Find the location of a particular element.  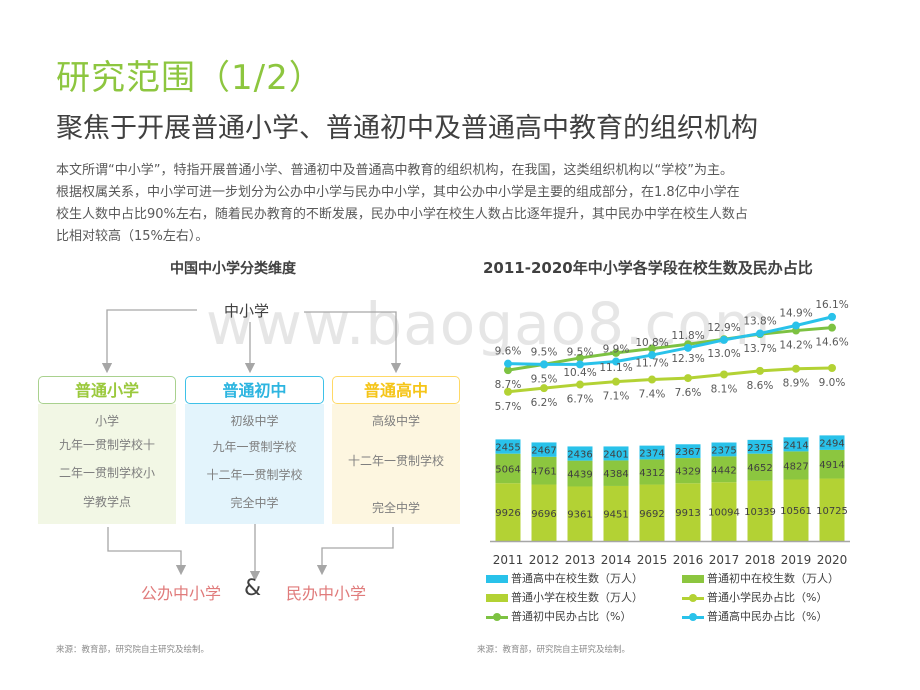

x-tick-label: 2019 is located at coordinates (796, 560).